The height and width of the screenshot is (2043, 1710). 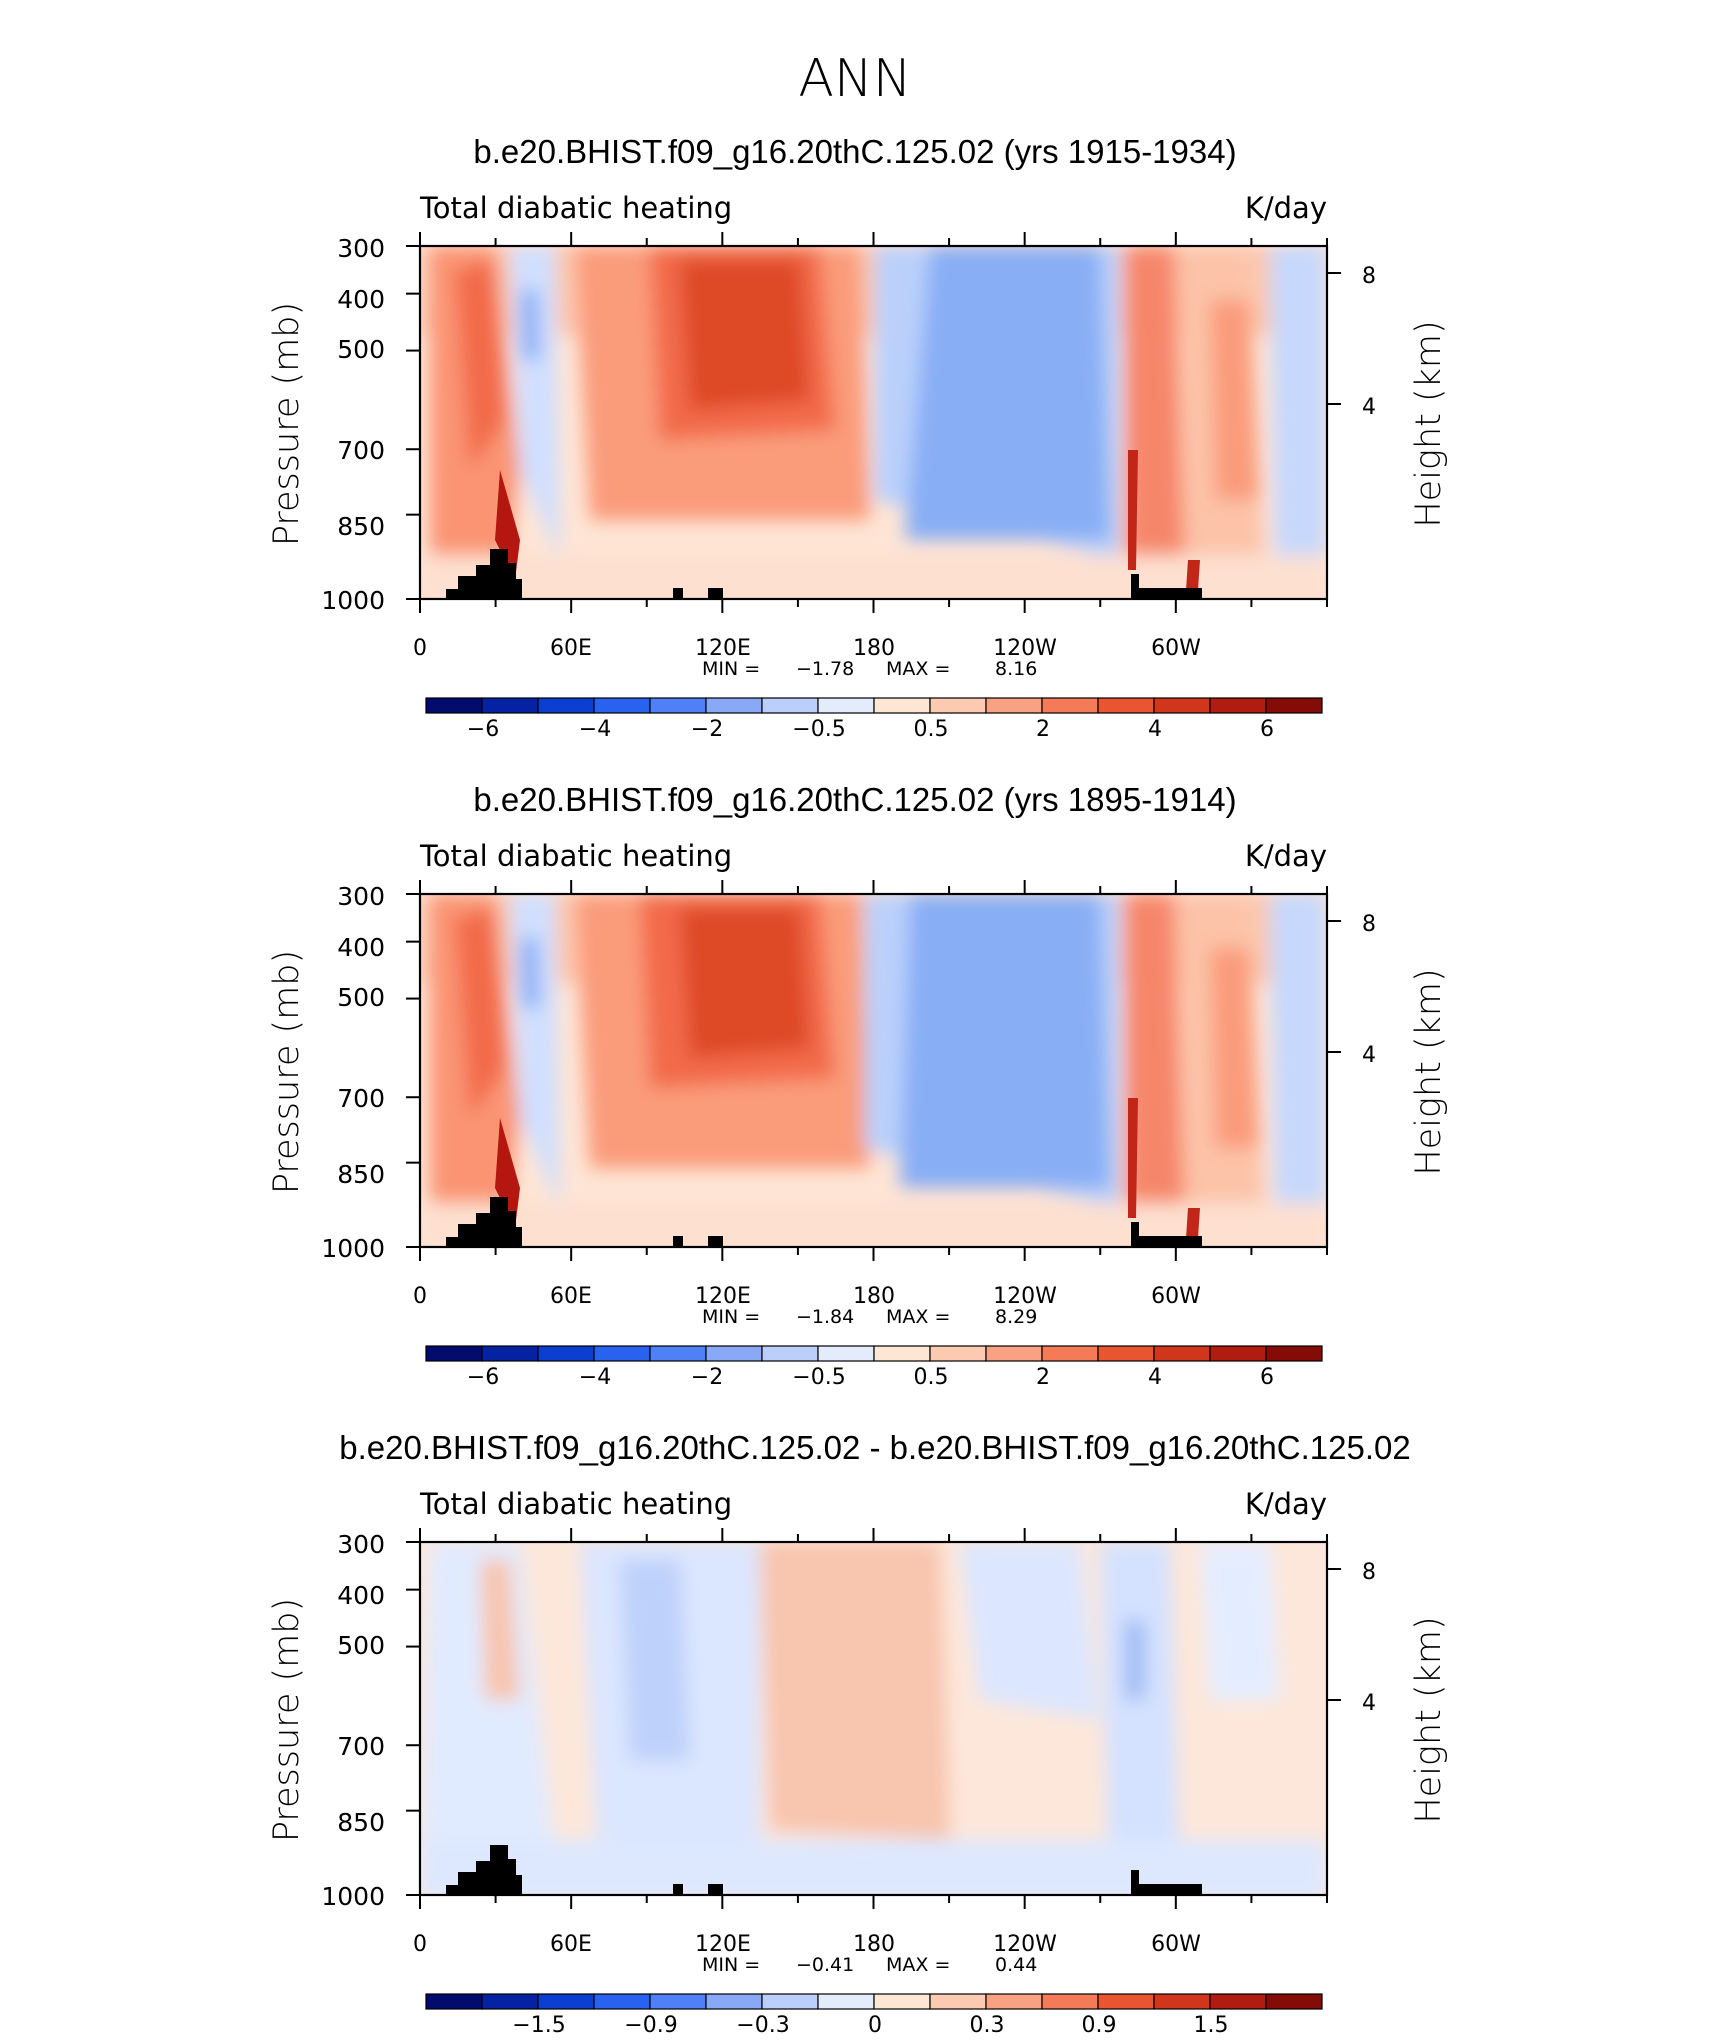 What do you see at coordinates (1099, 2025) in the screenshot?
I see `colorbar-label: 0.9` at bounding box center [1099, 2025].